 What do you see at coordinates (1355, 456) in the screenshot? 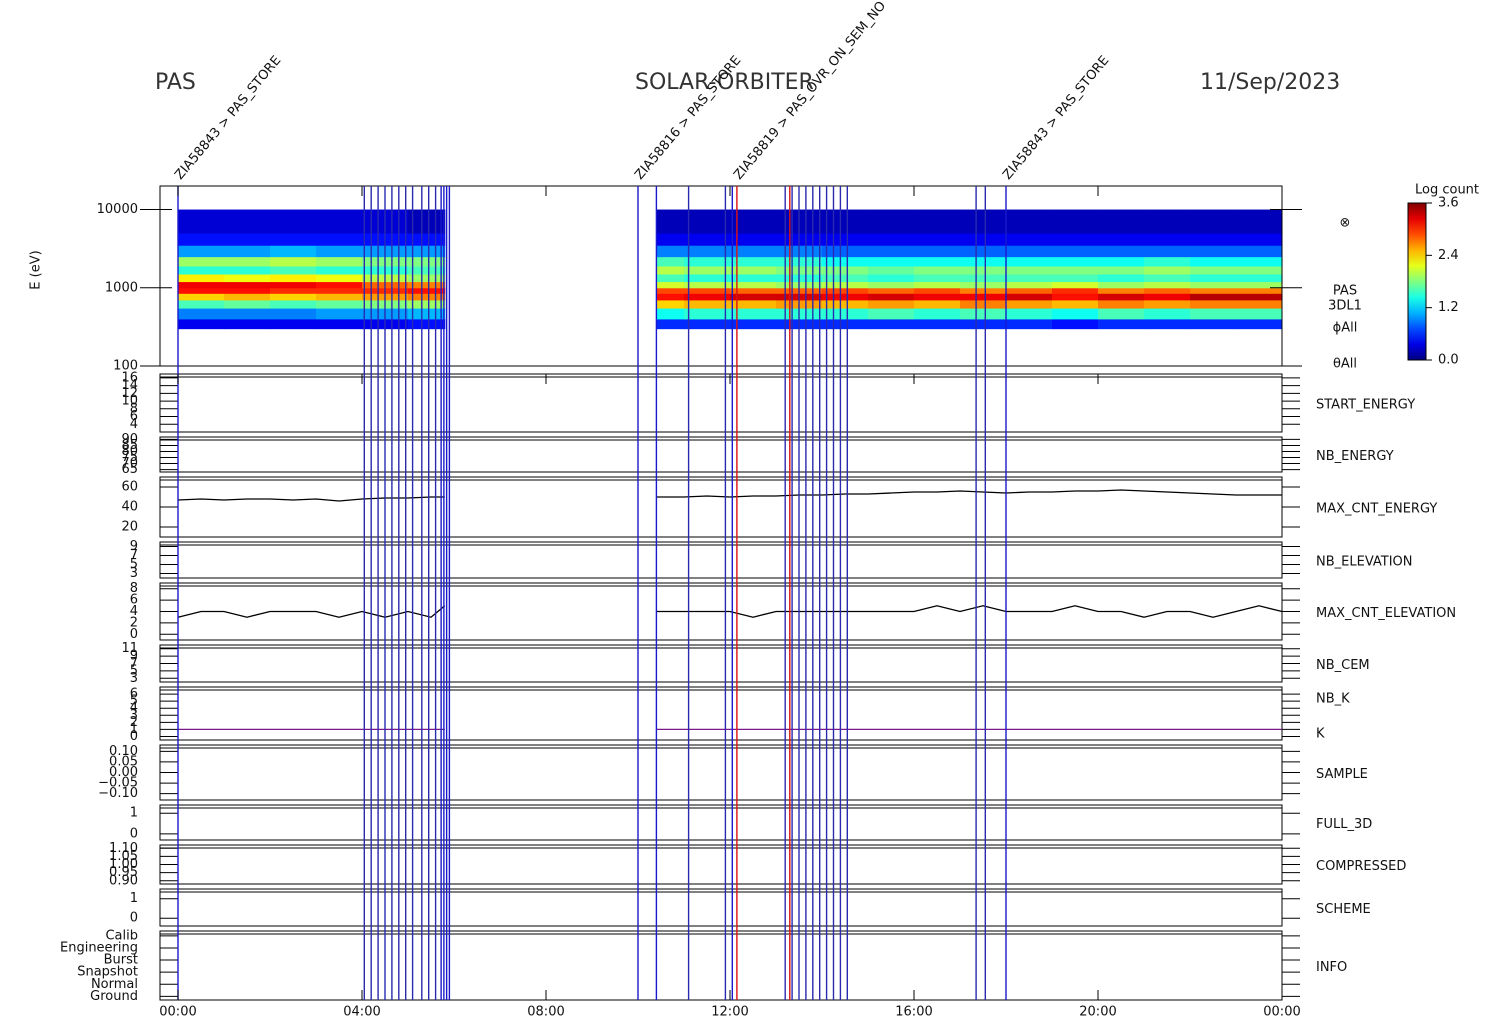
I see `panel-label: NB_ENERGY` at bounding box center [1355, 456].